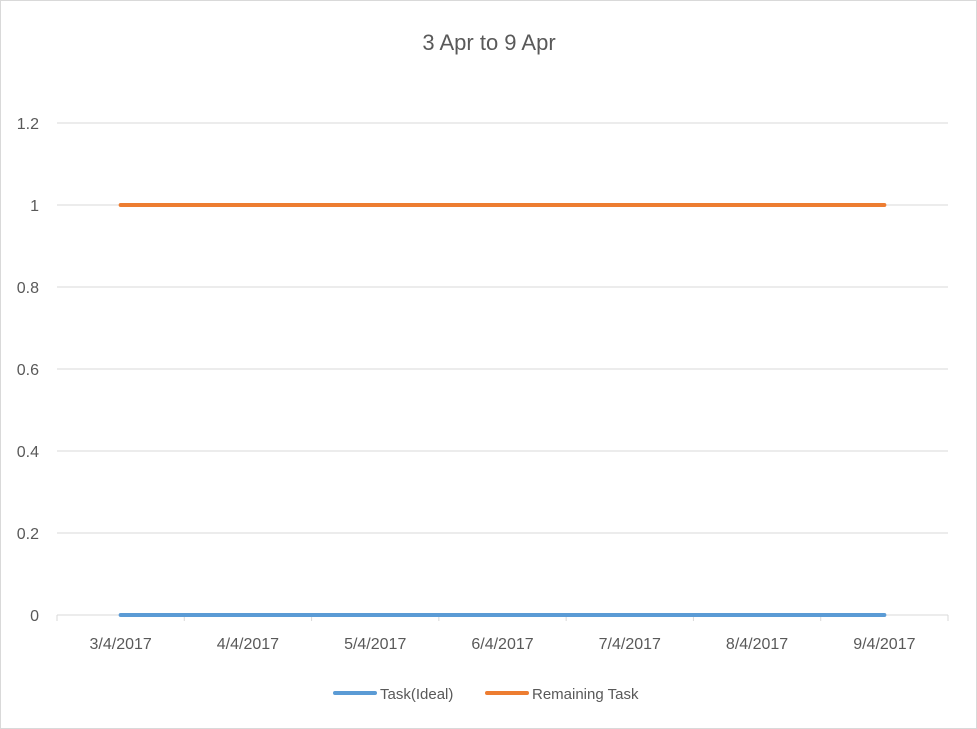 The height and width of the screenshot is (729, 977). What do you see at coordinates (630, 644) in the screenshot?
I see `x-tick-label: 7/4/2017` at bounding box center [630, 644].